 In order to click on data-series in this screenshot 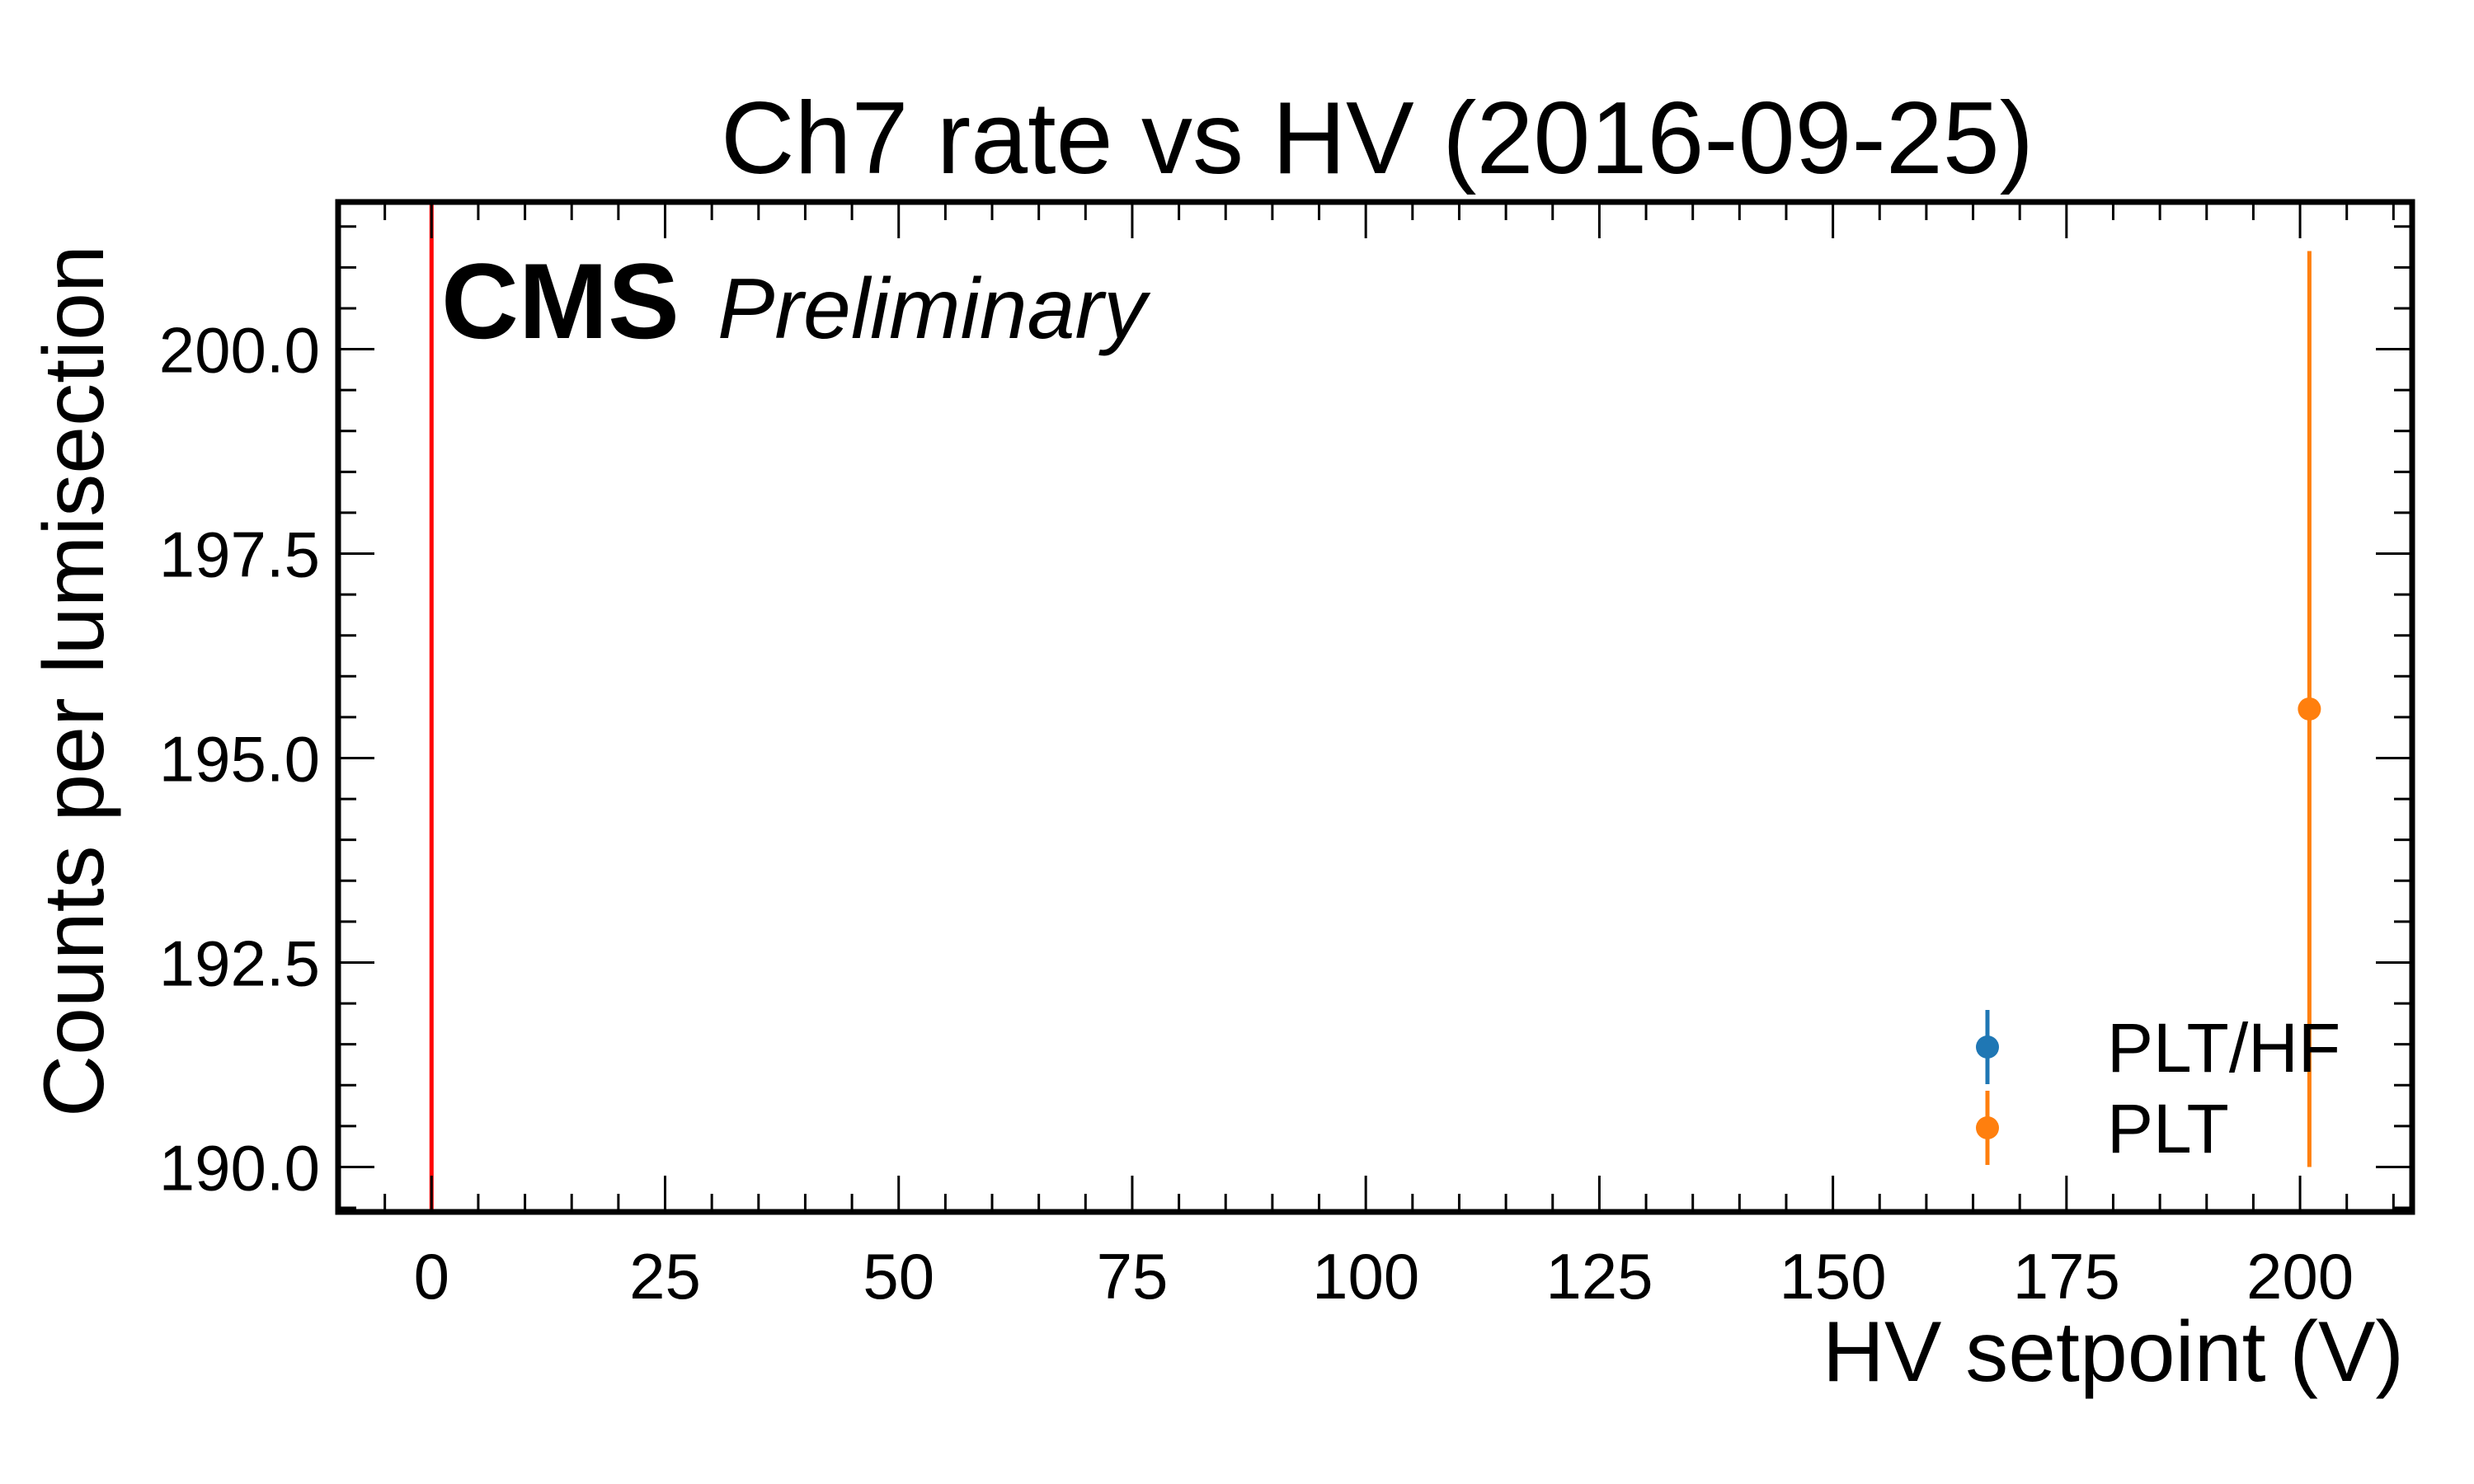, I will do `click(2309, 709)`.